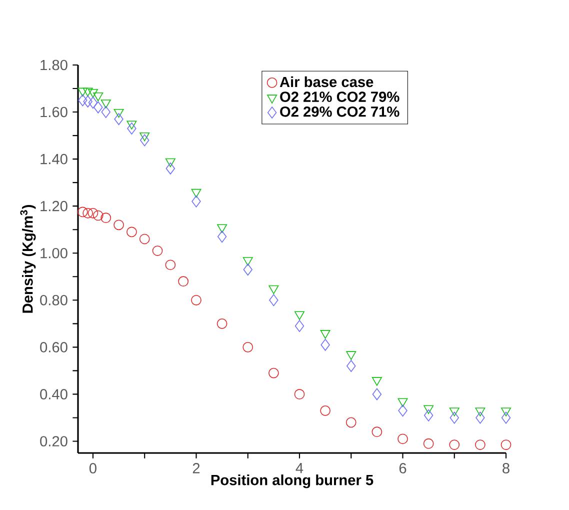  I want to click on y-tick-label: 1.20, so click(54, 206).